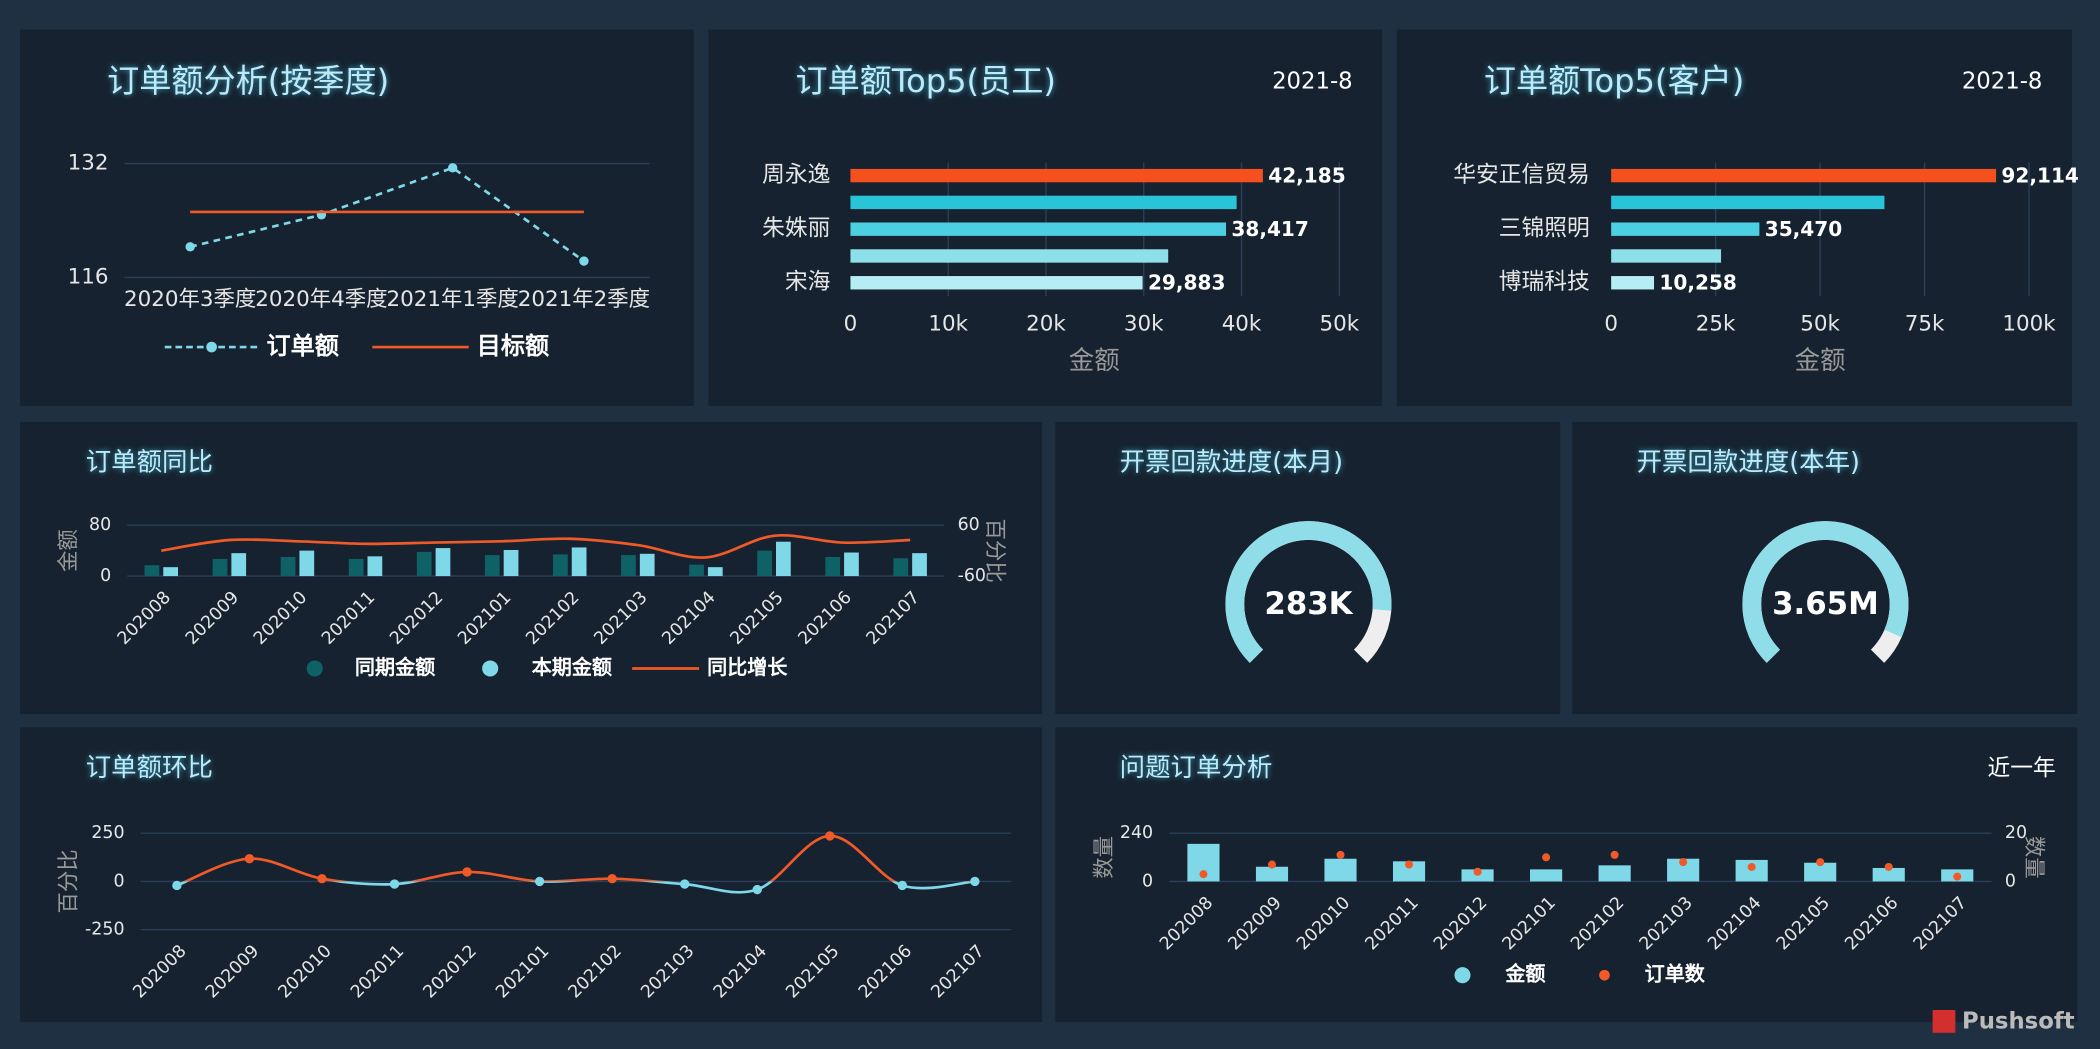 This screenshot has height=1049, width=2100. Describe the element at coordinates (105, 930) in the screenshot. I see `y-tick-label: -250` at that location.